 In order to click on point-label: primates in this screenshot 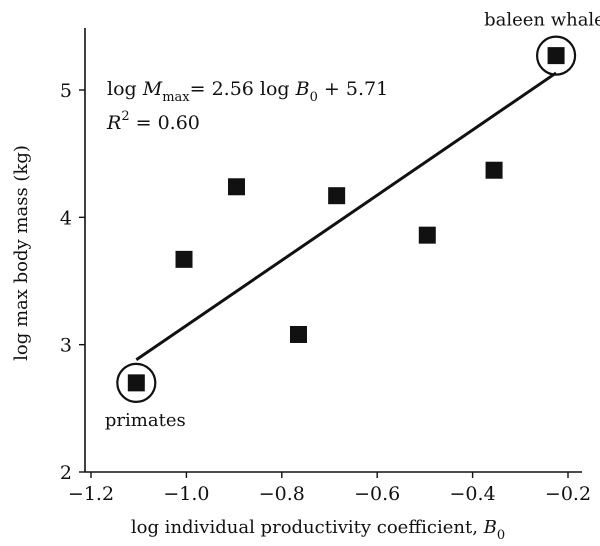, I will do `click(145, 420)`.